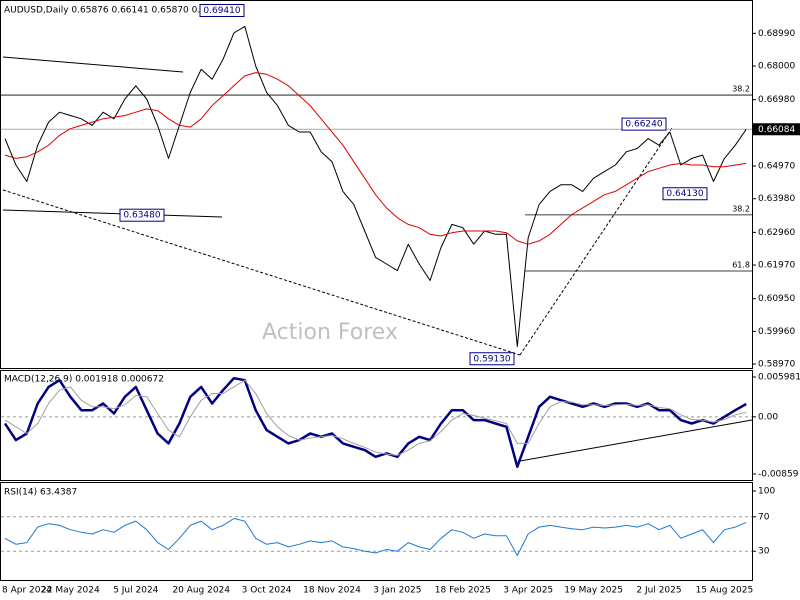 The width and height of the screenshot is (800, 600). I want to click on y-tick-label: 0.64970, so click(776, 167).